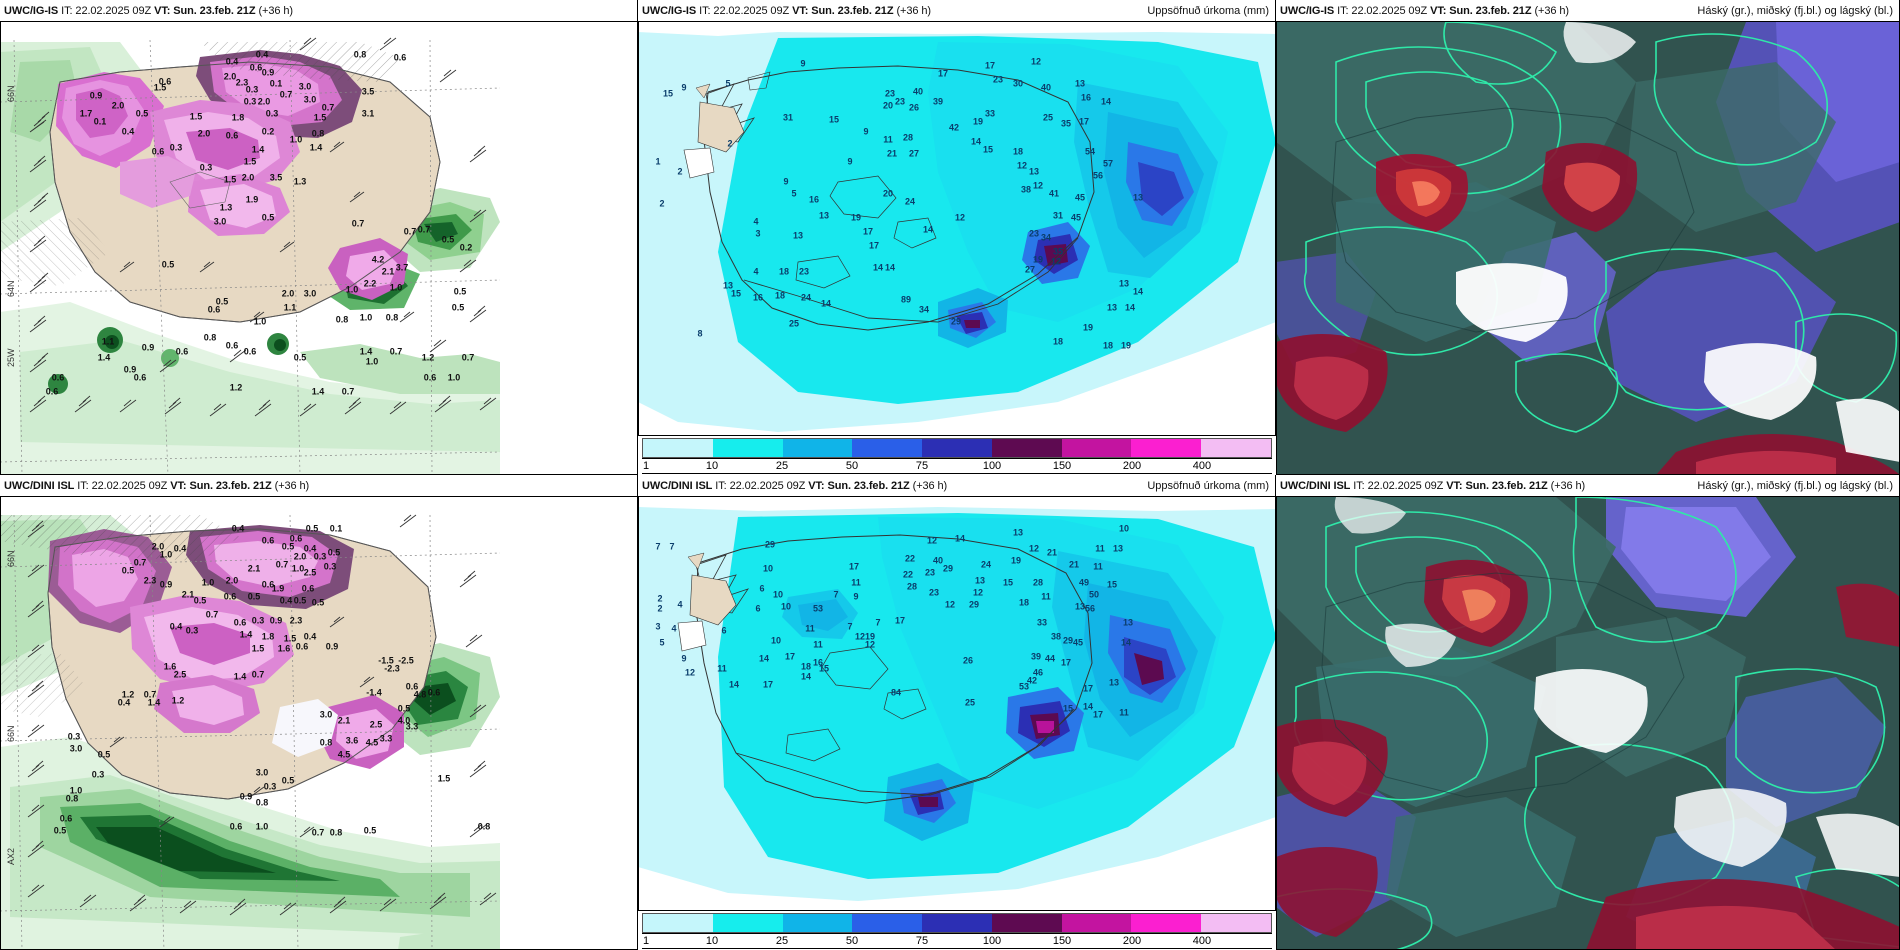 The width and height of the screenshot is (1900, 950). What do you see at coordinates (332, 646) in the screenshot?
I see `field-value: 0.9` at bounding box center [332, 646].